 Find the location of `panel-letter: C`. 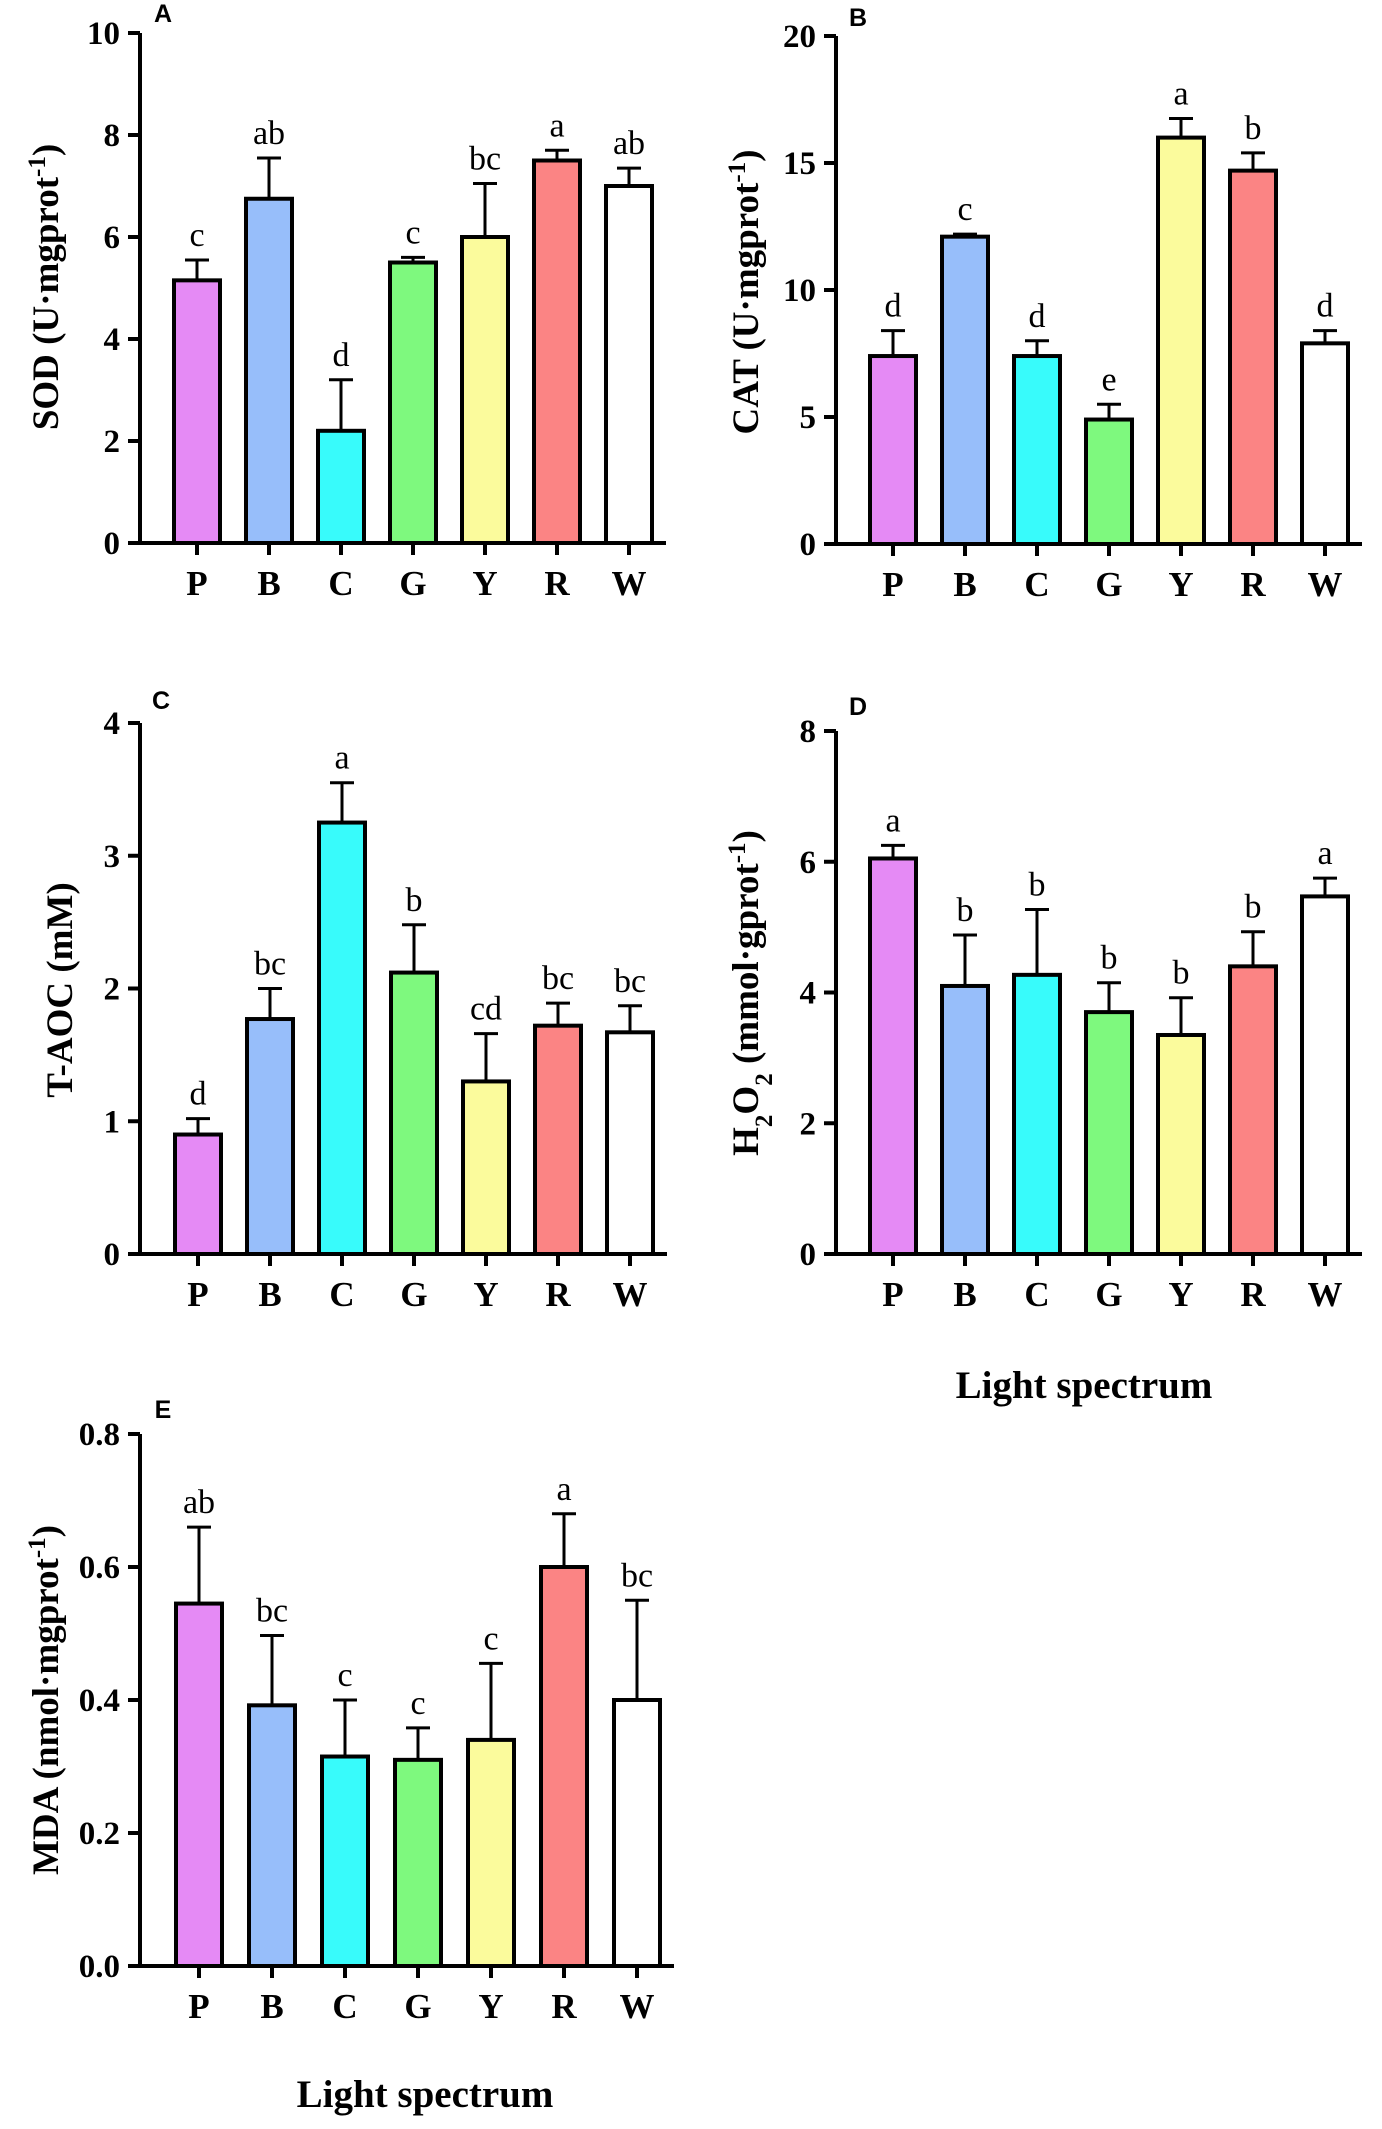

panel-letter: C is located at coordinates (161, 701).